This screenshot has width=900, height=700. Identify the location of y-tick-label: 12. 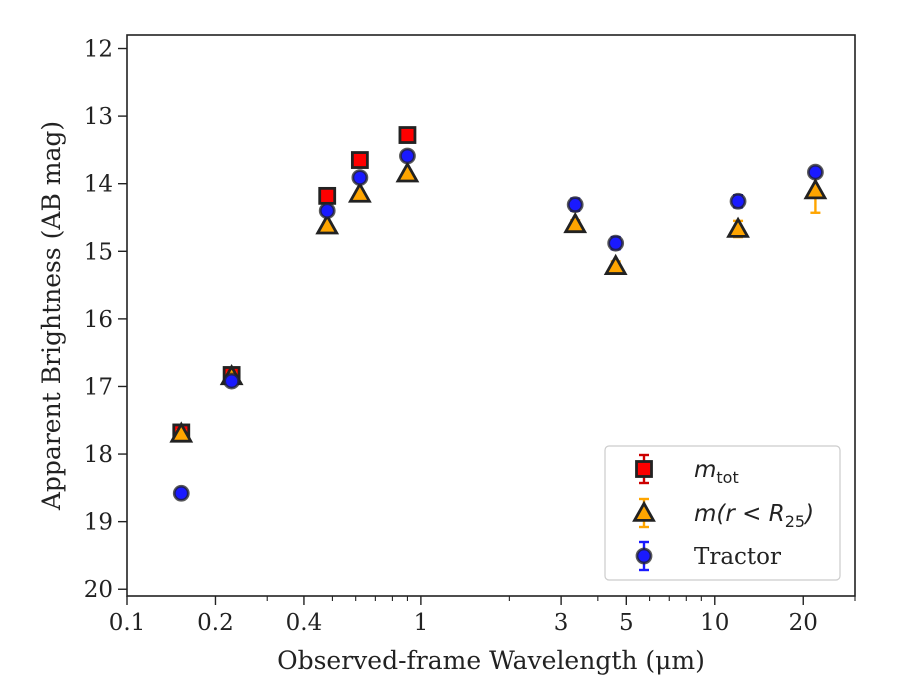
(98, 50).